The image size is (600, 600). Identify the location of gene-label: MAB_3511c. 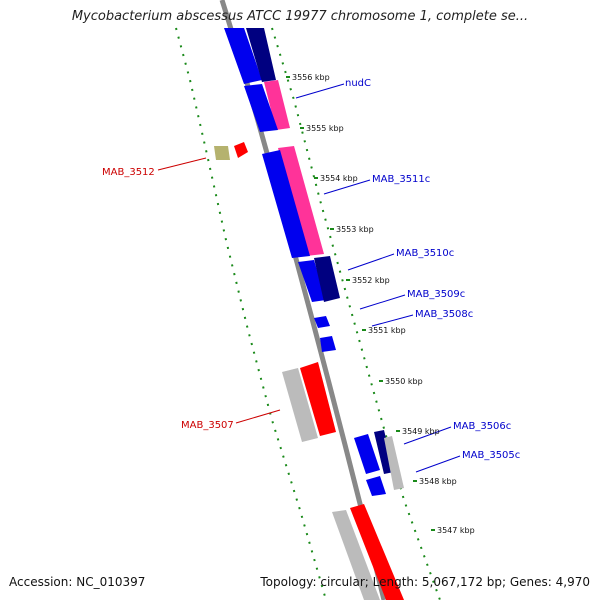
(401, 179).